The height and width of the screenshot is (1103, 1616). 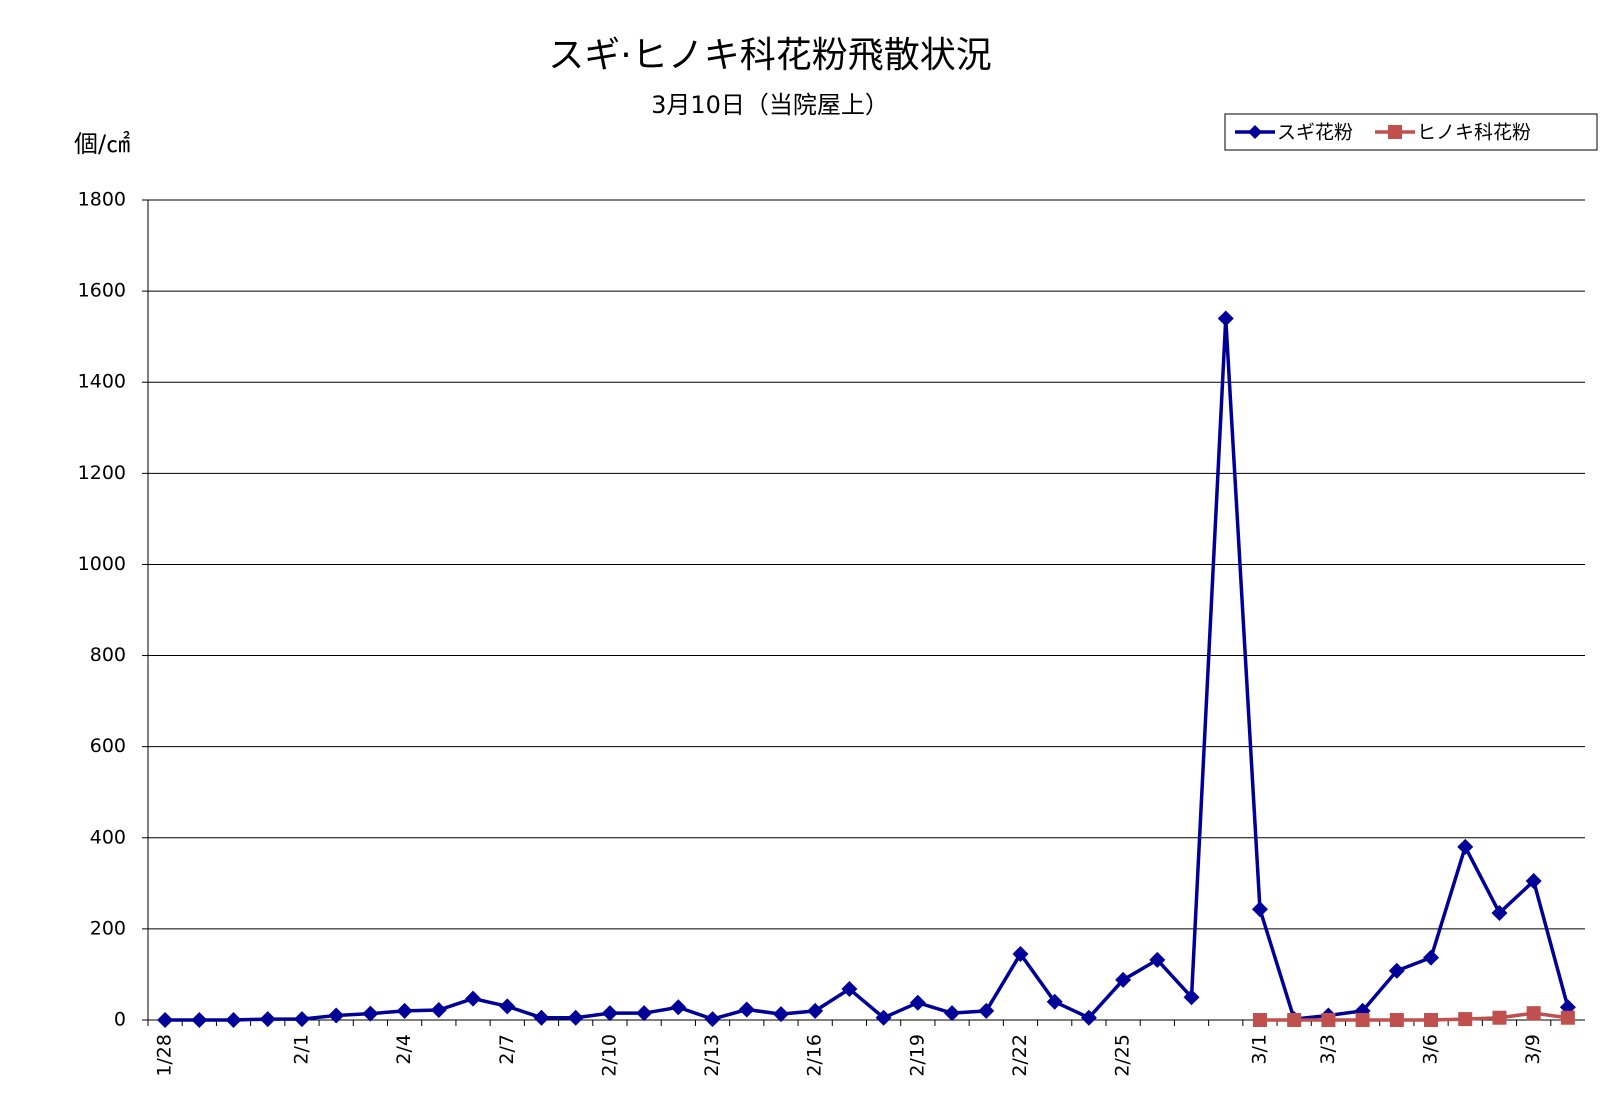 I want to click on series-line, so click(x=1414, y=1016).